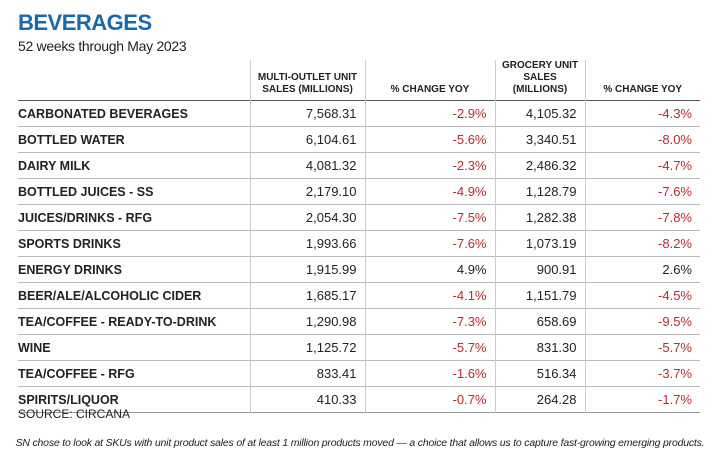 This screenshot has height=461, width=720. I want to click on row-label: BOTTLED JUICES - SS, so click(134, 191).